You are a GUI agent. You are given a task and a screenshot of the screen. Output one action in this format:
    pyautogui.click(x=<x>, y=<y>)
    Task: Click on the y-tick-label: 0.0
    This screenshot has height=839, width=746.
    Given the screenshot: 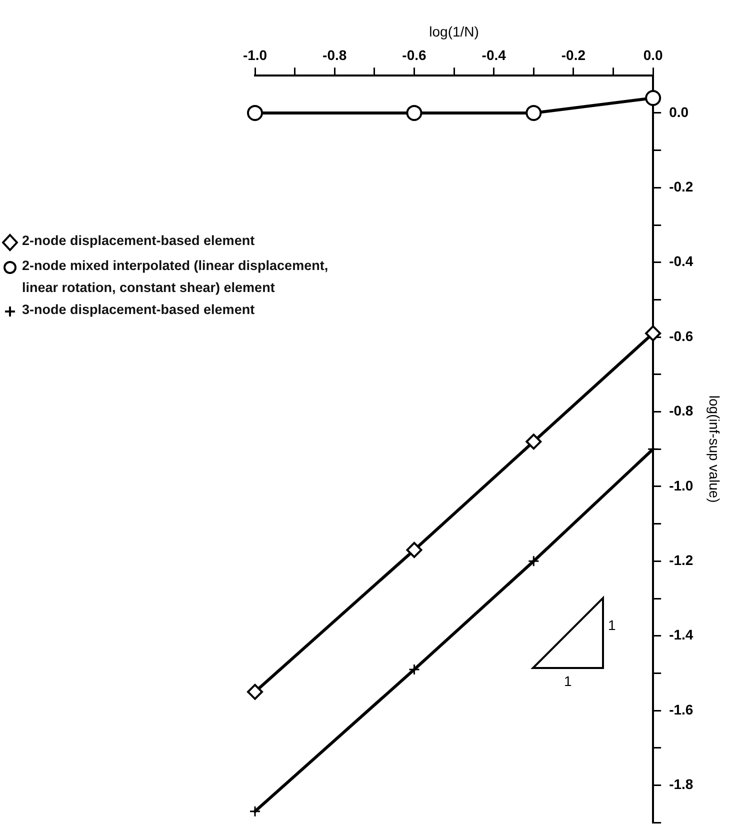 What is the action you would take?
    pyautogui.click(x=679, y=112)
    